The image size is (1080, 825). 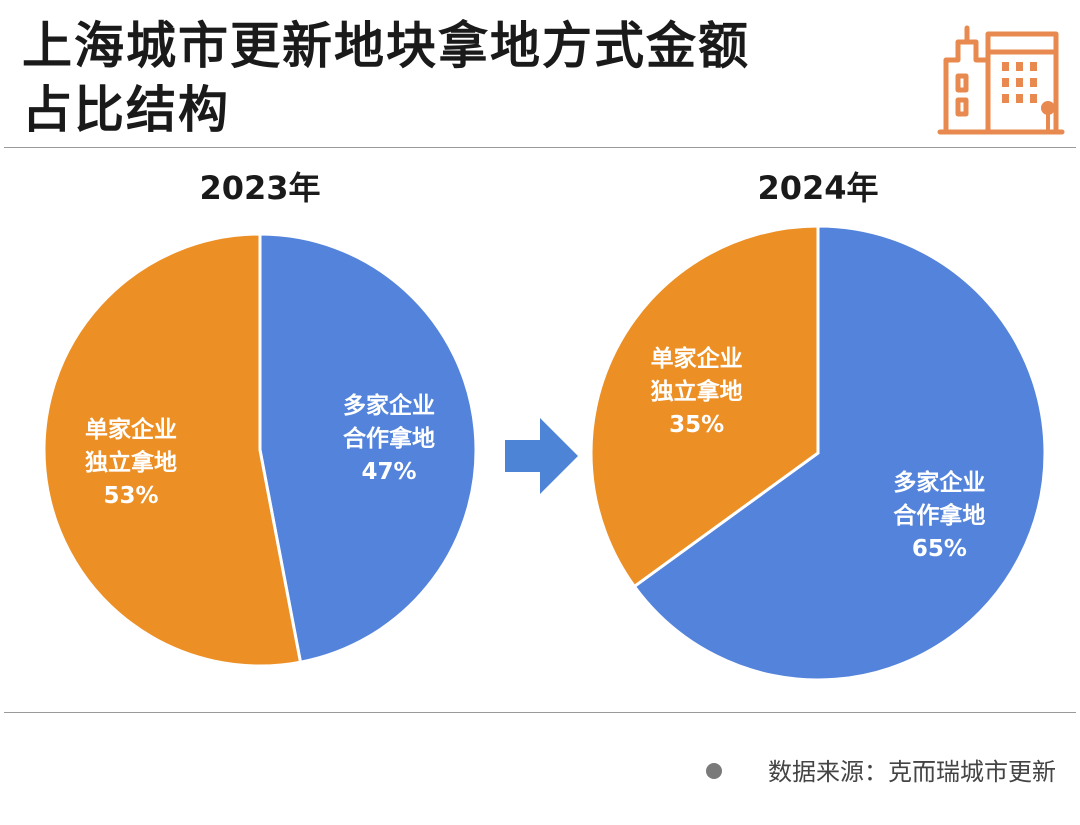 What do you see at coordinates (126, 110) in the screenshot?
I see `title-line-2: 占比结构` at bounding box center [126, 110].